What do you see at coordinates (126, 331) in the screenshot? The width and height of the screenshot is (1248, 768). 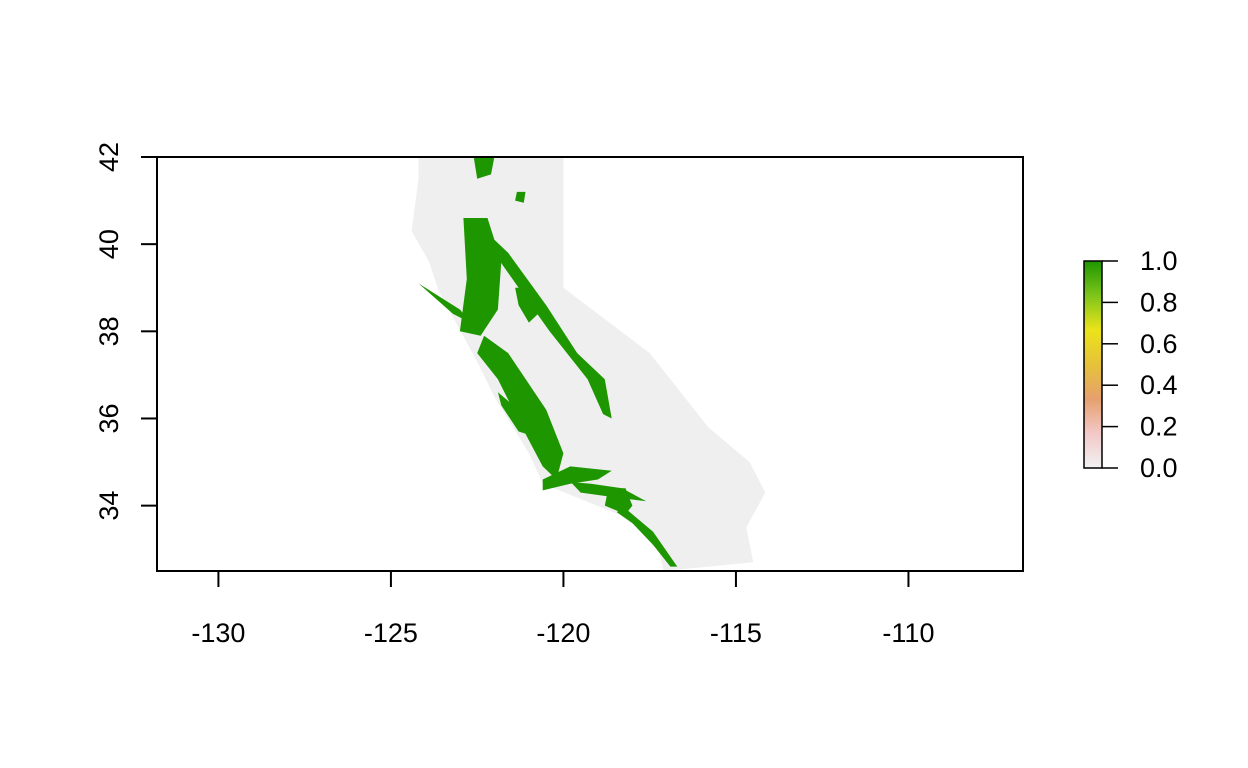 I see `y-axis: 34 36 38 40 42` at bounding box center [126, 331].